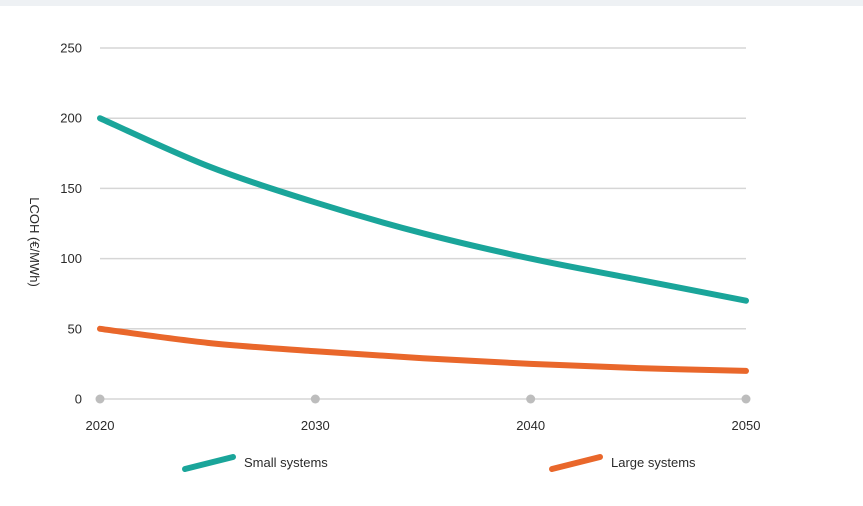 The width and height of the screenshot is (863, 506). I want to click on y-axis-ticks: 0 50 100 150 200 250, so click(71, 224).